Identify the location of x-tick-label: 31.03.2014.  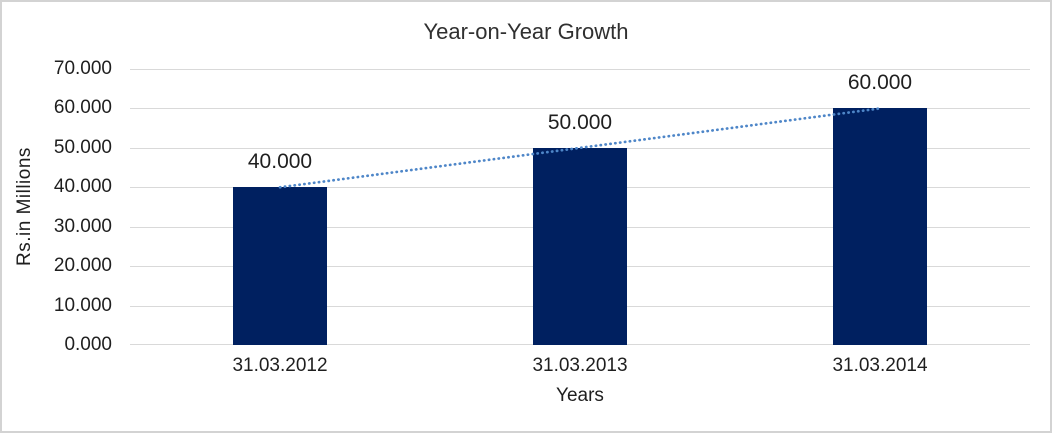
(880, 365).